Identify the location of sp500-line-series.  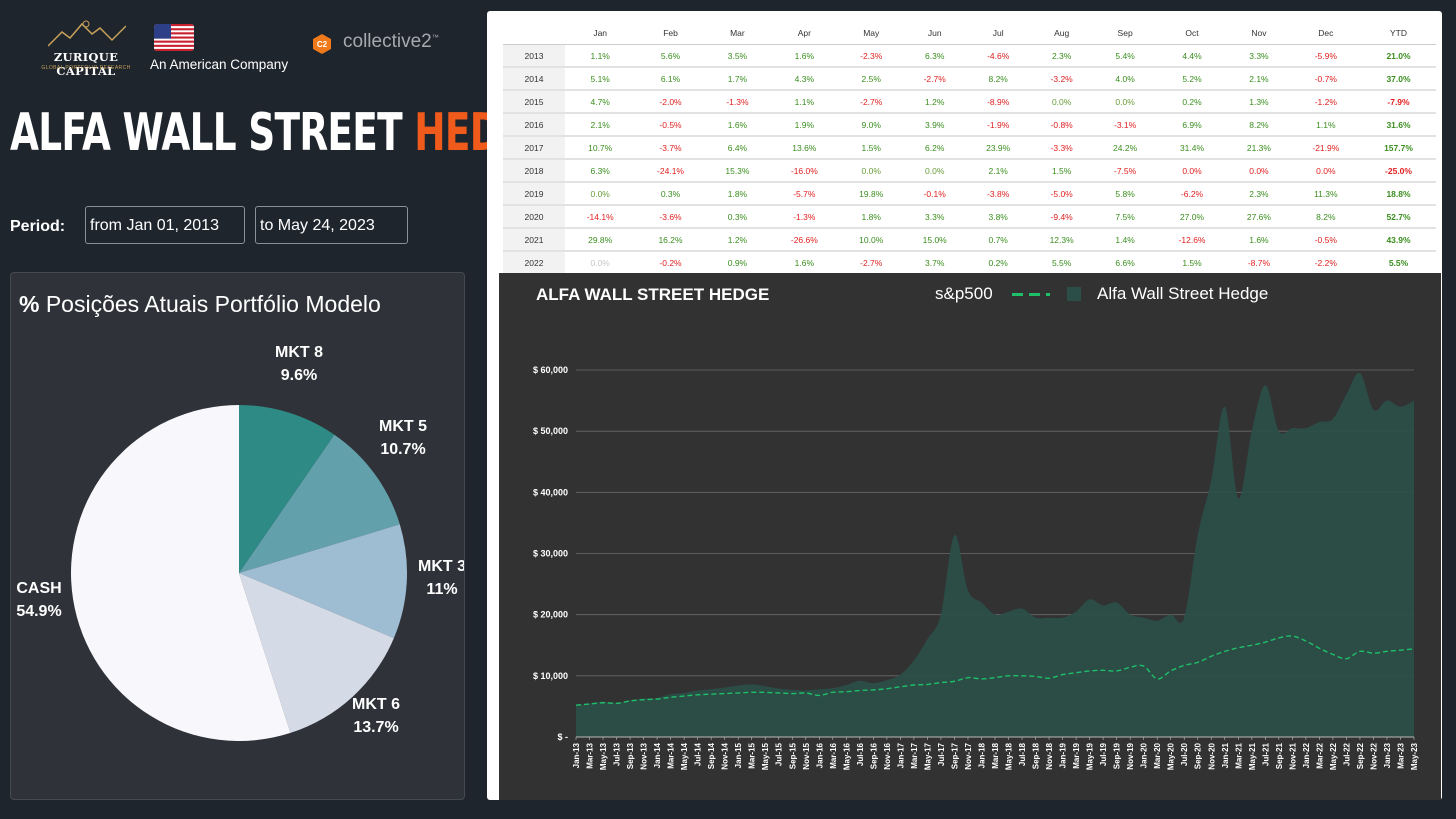
(995, 670).